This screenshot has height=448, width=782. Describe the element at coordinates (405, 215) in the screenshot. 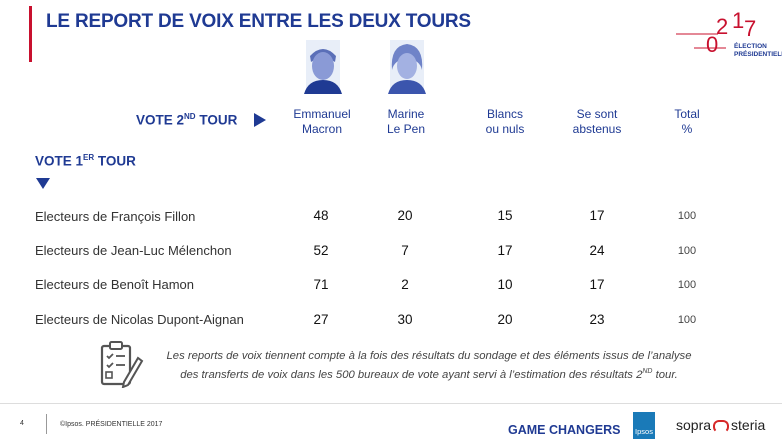

I see `cell-fillon-lepen: 20` at that location.